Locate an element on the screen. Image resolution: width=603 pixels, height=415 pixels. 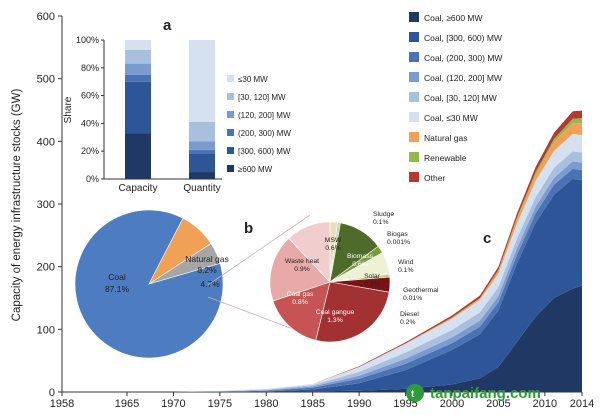
detail-pie-name-waste-heat: Waste heat is located at coordinates (302, 261).